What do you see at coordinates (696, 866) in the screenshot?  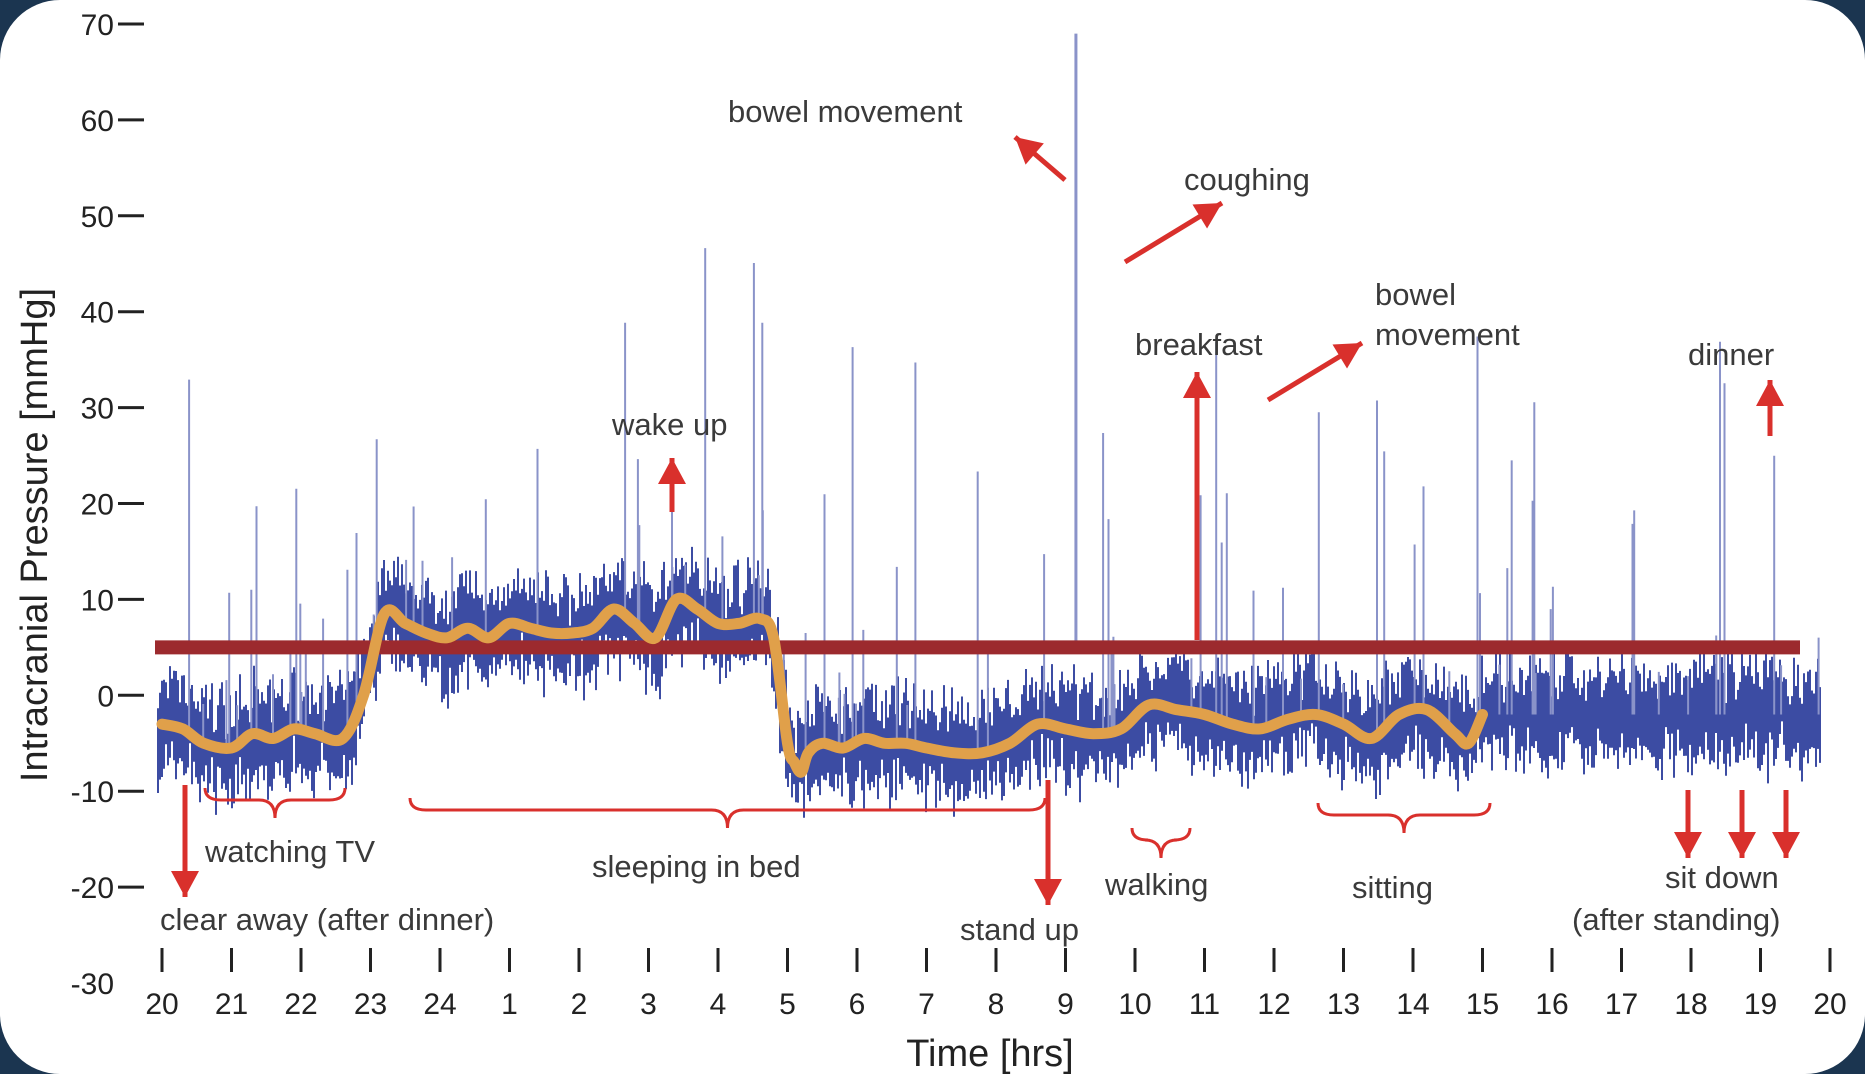 I see `annotation-label: sleeping in bed` at bounding box center [696, 866].